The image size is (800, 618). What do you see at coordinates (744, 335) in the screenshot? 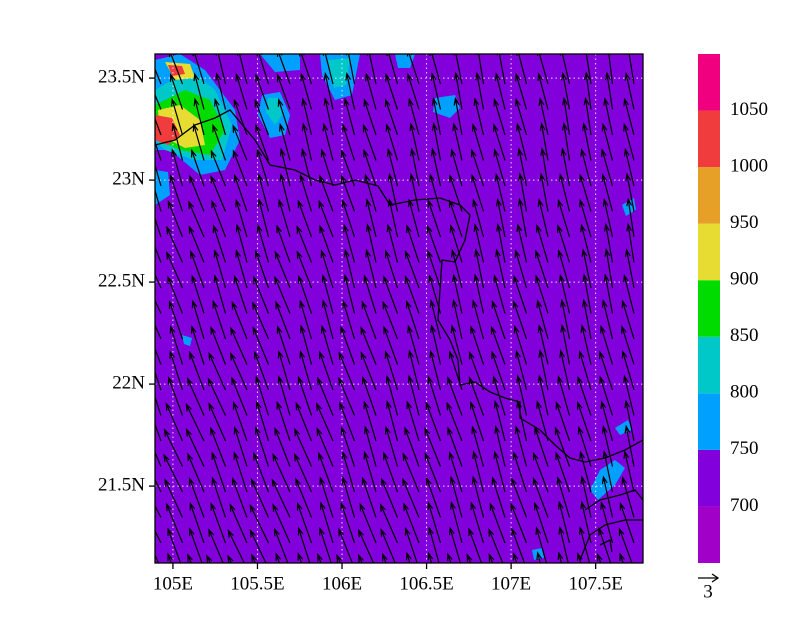
I see `colorbar-label: 850` at bounding box center [744, 335].